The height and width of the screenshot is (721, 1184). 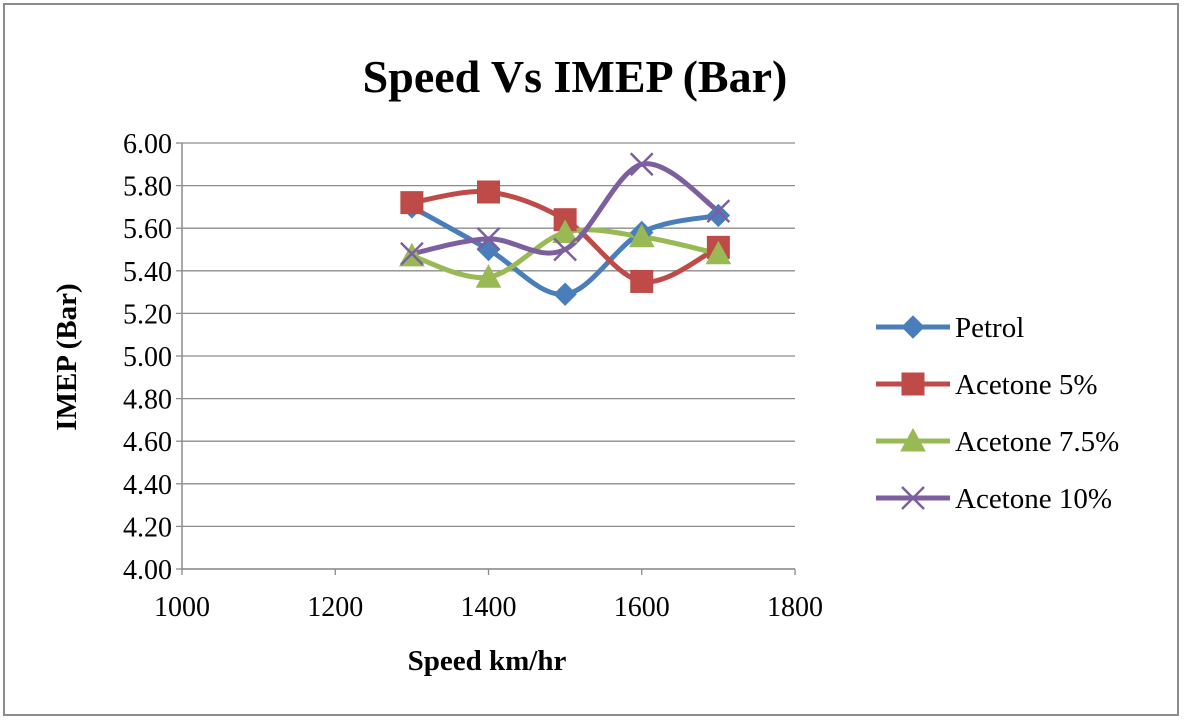 What do you see at coordinates (147, 570) in the screenshot?
I see `y-tick-label: 4.00` at bounding box center [147, 570].